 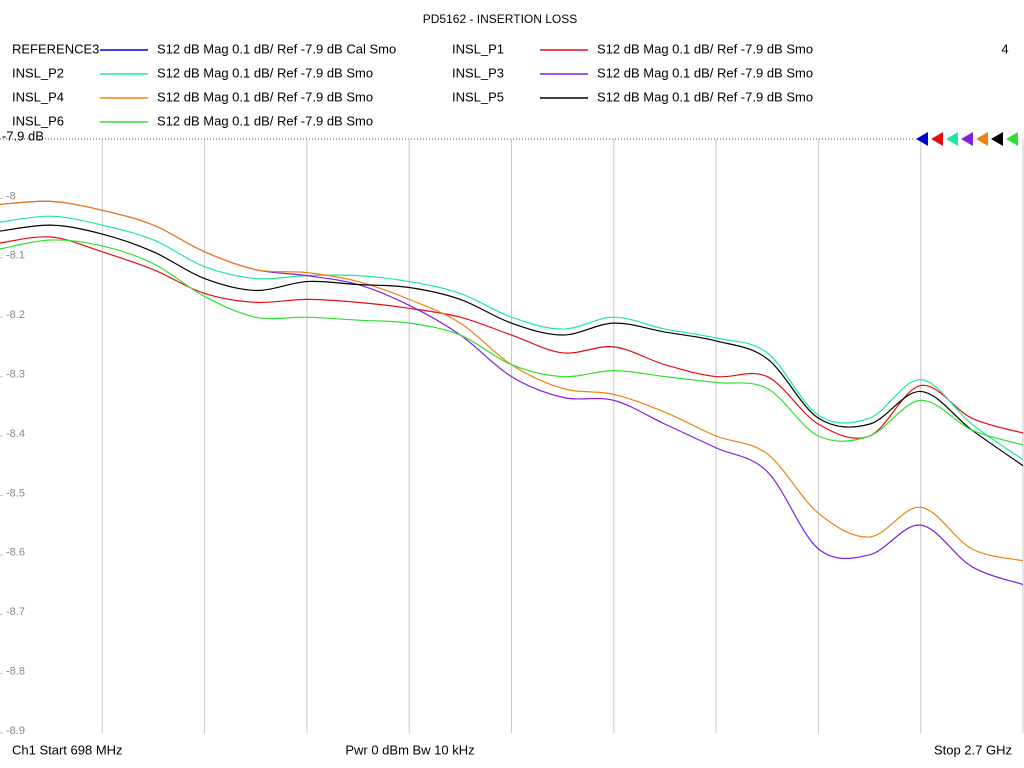 I want to click on y-tick-label: -8.8, so click(x=15, y=672).